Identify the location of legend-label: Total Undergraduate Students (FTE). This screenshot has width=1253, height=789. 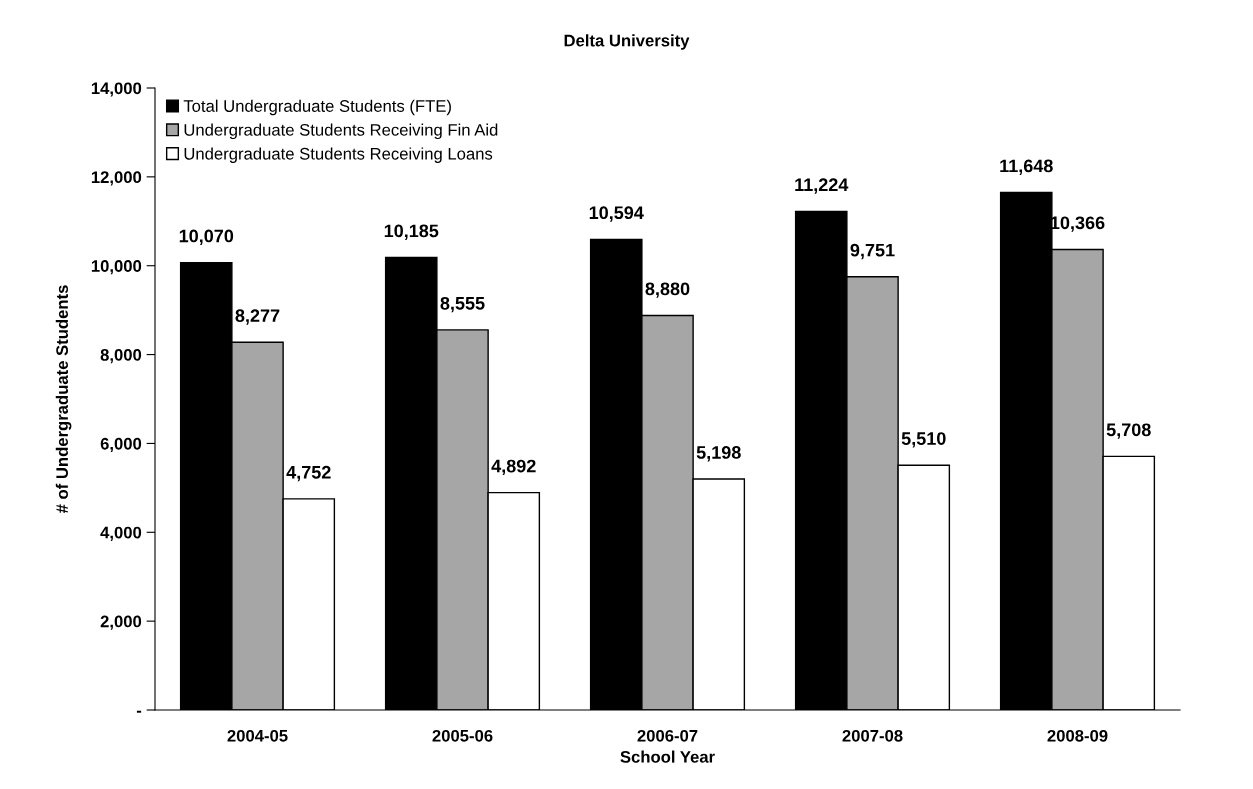
(317, 107).